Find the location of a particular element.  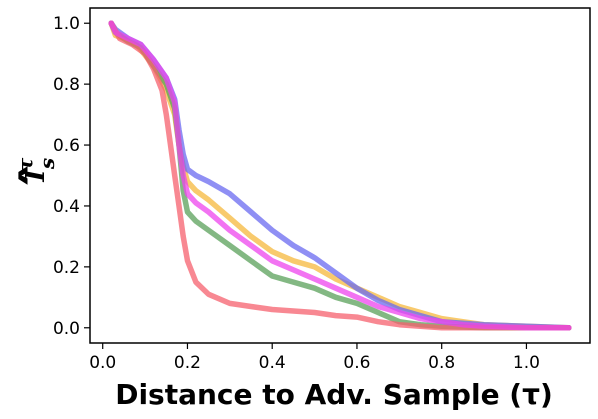

y-axis-label: ∧ I τ s is located at coordinates (36, 173).